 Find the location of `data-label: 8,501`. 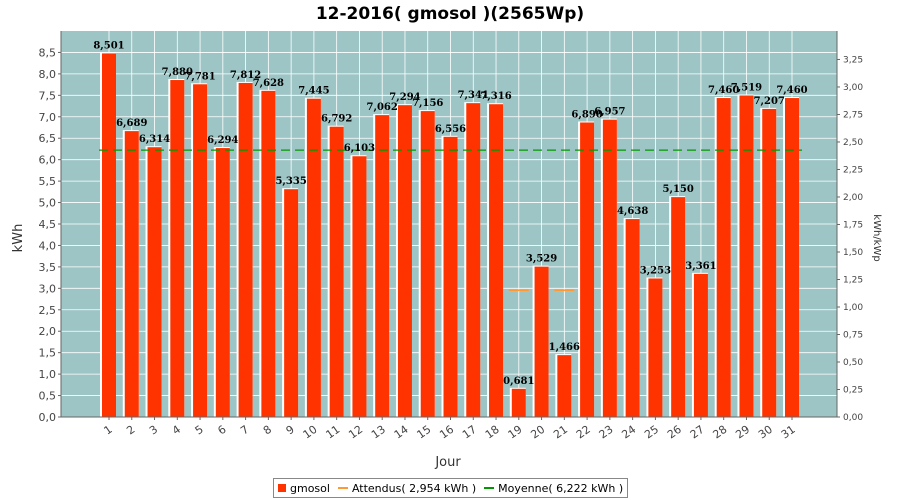

data-label: 8,501 is located at coordinates (108, 45).